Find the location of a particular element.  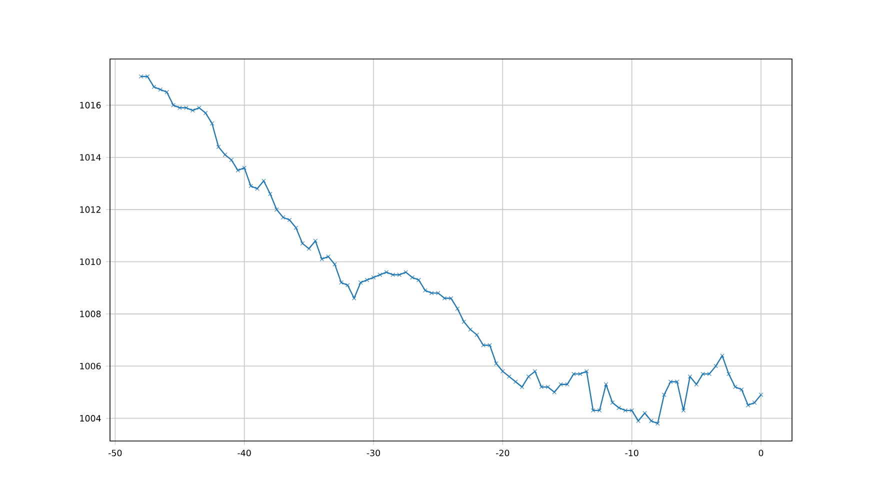

x-tick-label: -50 is located at coordinates (115, 453).